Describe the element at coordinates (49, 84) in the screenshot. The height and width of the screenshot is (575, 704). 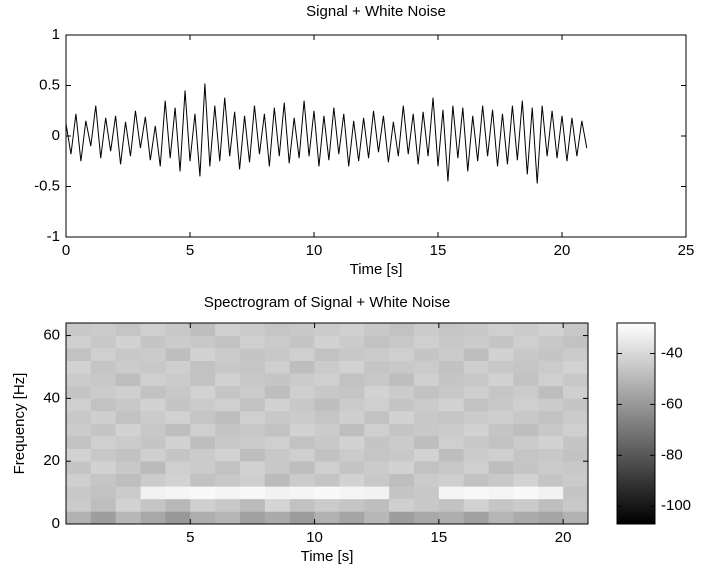
I see `y-tick-label: 0.5` at that location.